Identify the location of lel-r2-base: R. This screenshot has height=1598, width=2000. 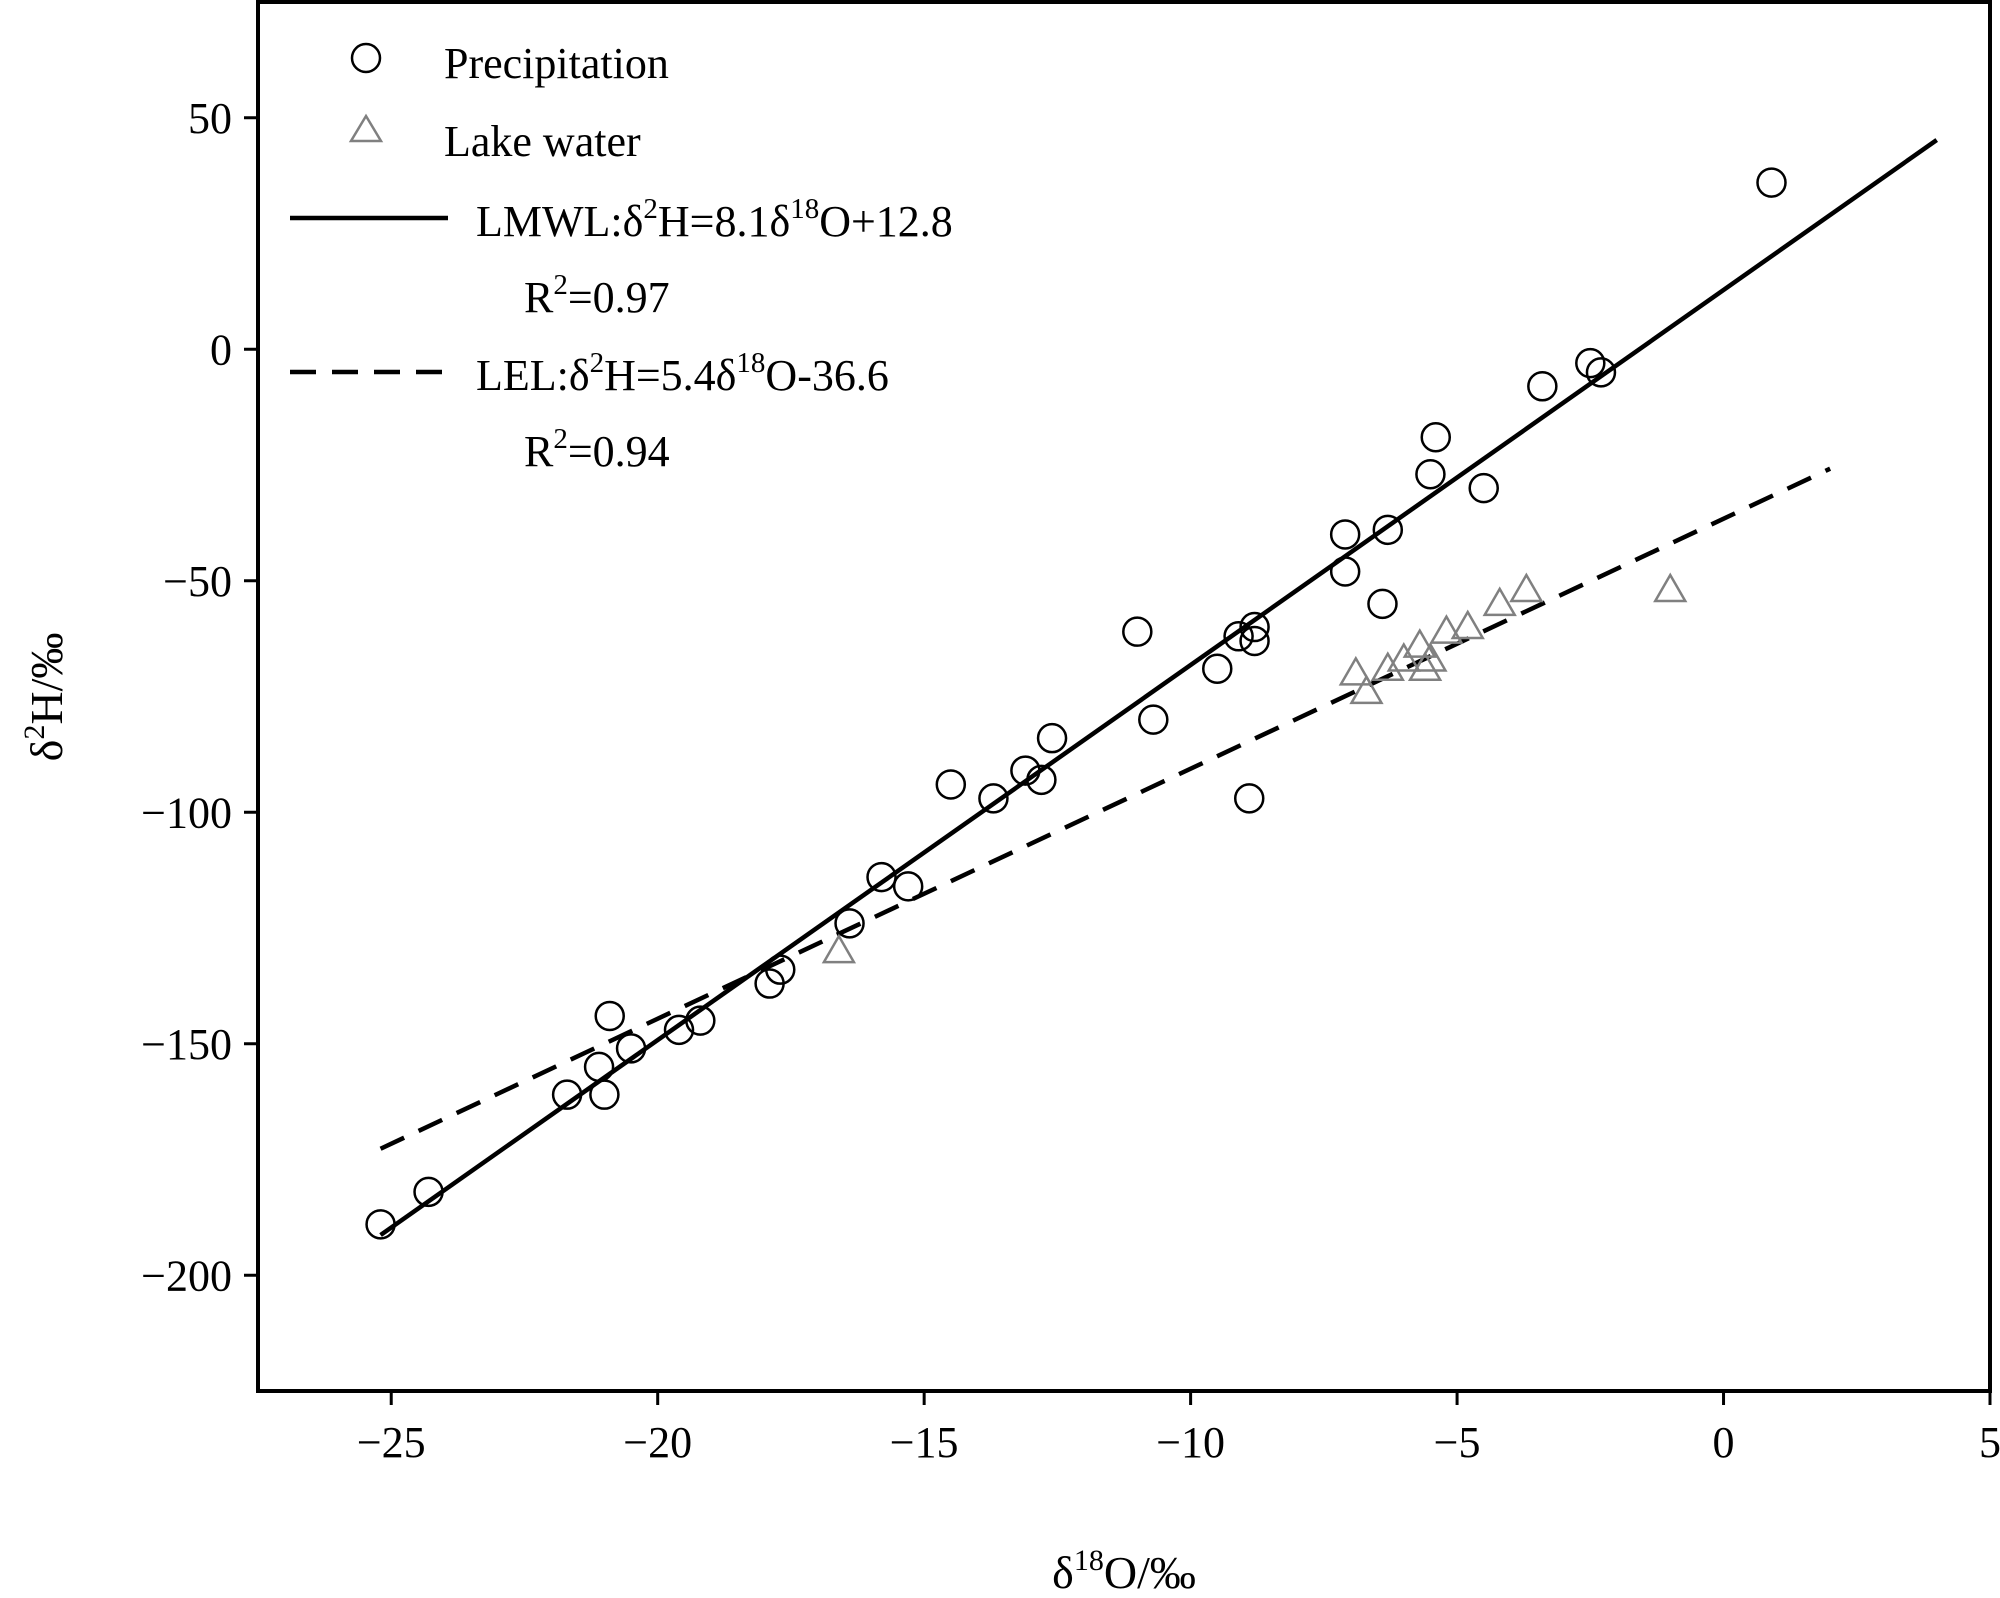
(539, 451).